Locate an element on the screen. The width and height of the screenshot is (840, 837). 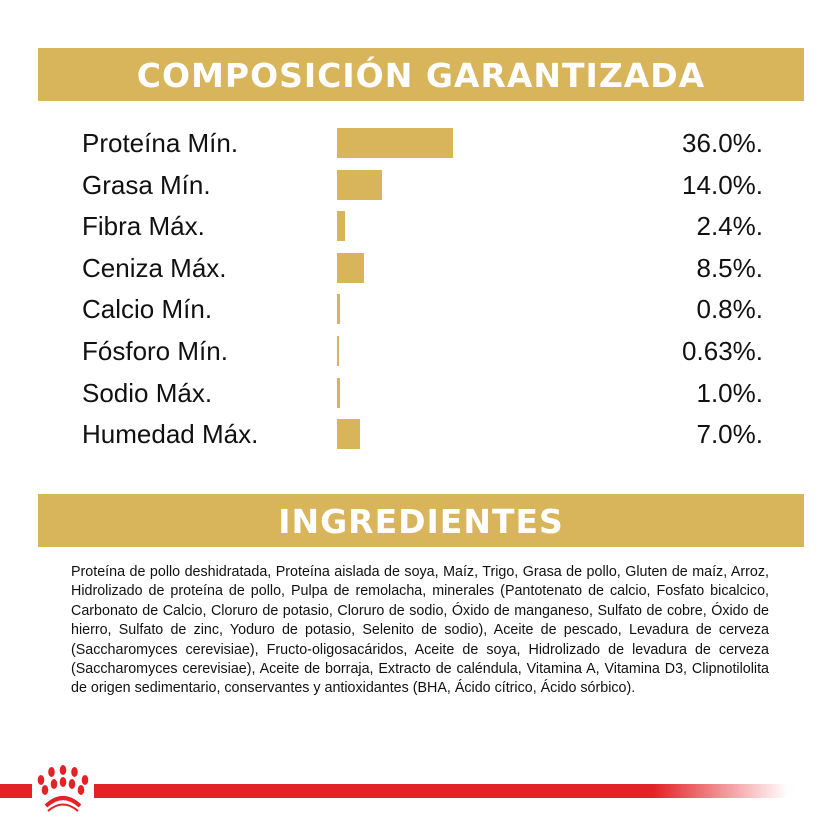
value-label: 8.5%. is located at coordinates (730, 267).